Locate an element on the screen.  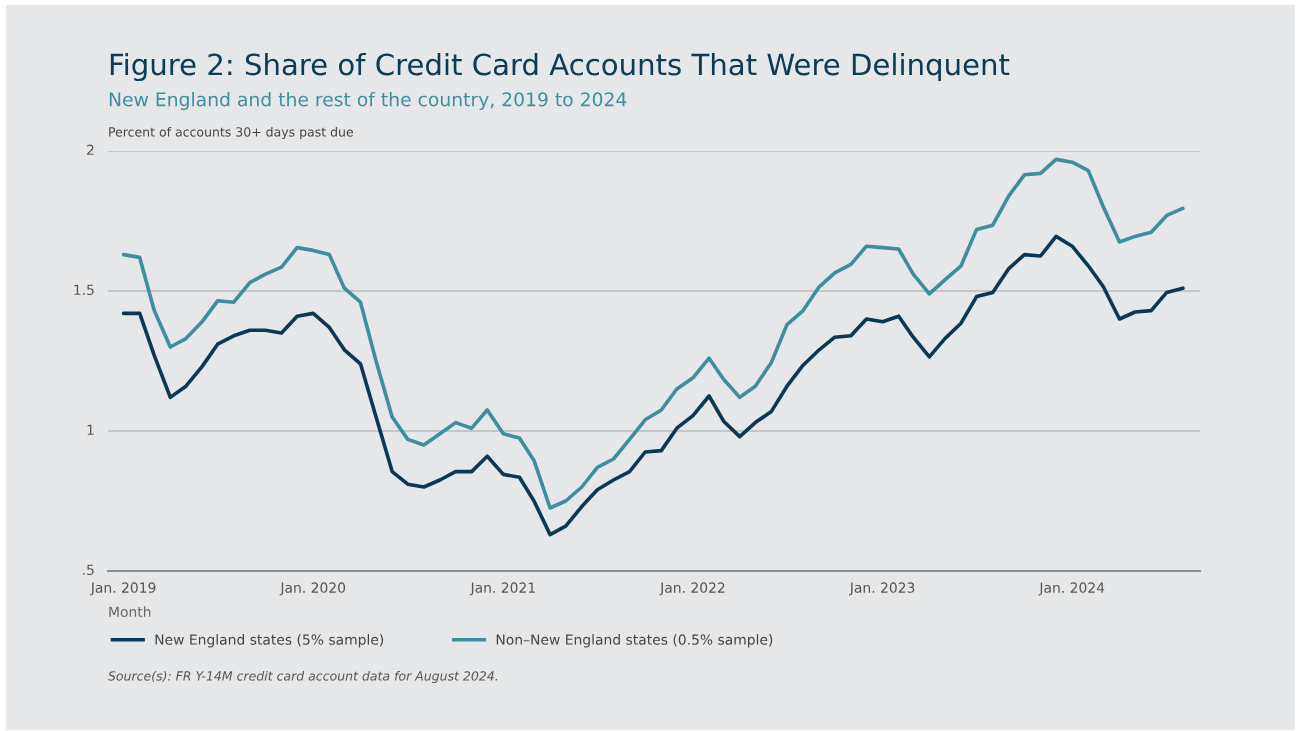
x-tick-label: Jan. 2022 is located at coordinates (692, 589).